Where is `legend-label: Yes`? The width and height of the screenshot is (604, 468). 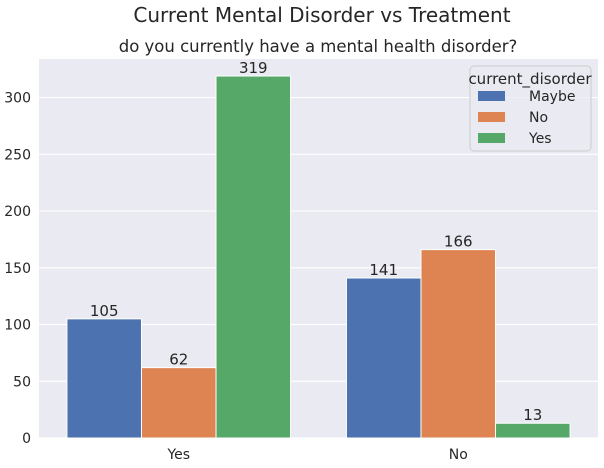 legend-label: Yes is located at coordinates (540, 139).